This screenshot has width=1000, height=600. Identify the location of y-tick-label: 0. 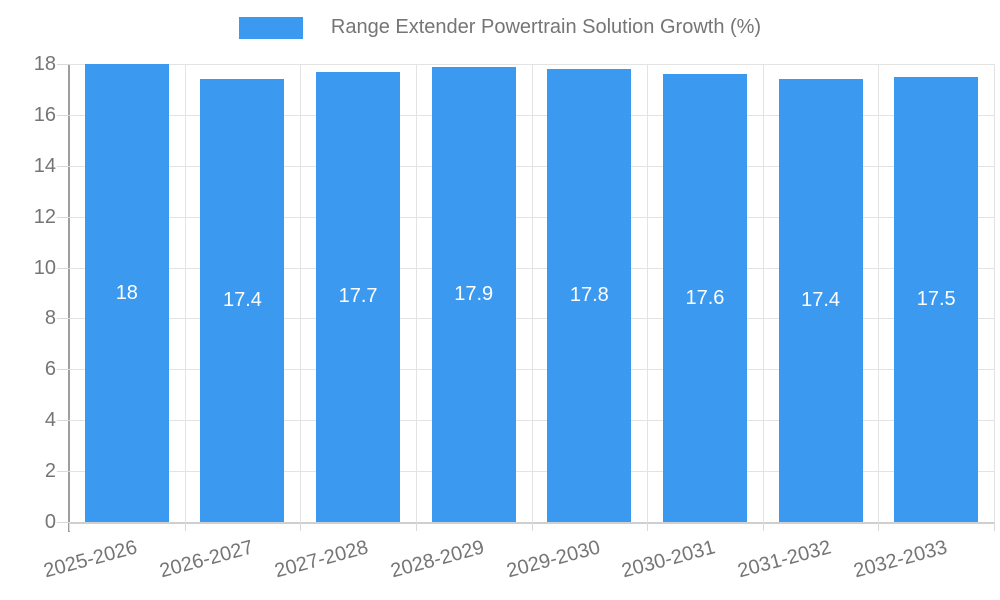
(50, 522).